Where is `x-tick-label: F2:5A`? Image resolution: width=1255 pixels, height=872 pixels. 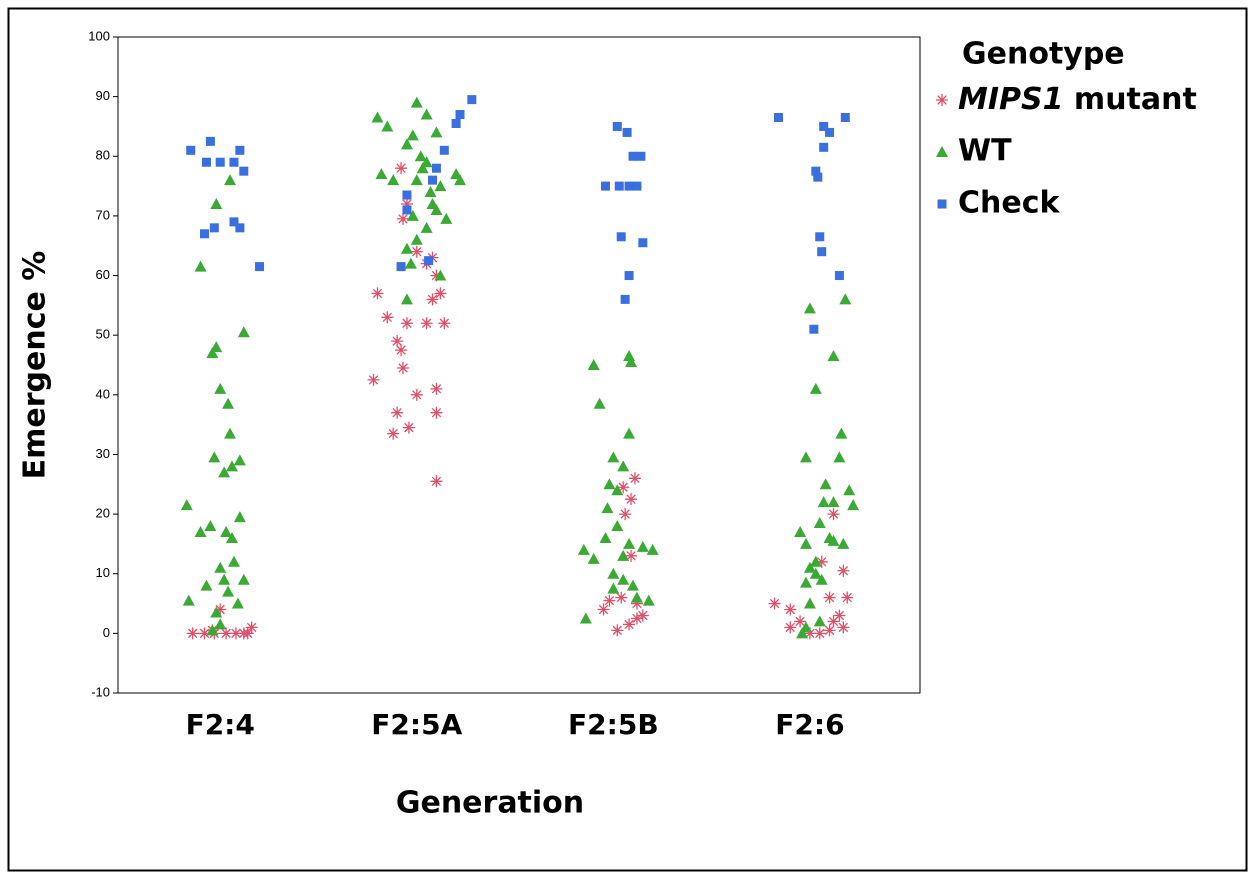 x-tick-label: F2:5A is located at coordinates (416, 724).